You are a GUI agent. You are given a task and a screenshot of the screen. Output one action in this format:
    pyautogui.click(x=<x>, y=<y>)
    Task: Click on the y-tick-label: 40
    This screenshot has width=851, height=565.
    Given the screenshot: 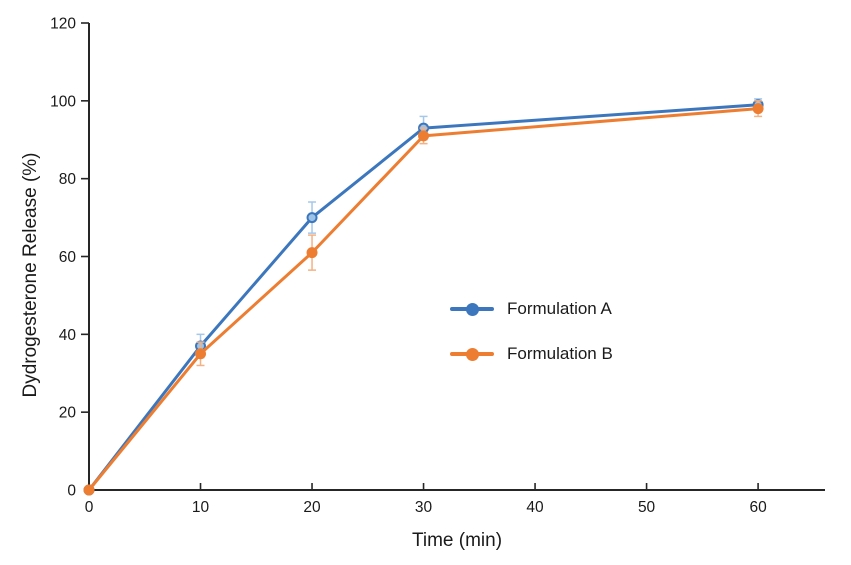 What is the action you would take?
    pyautogui.click(x=68, y=335)
    